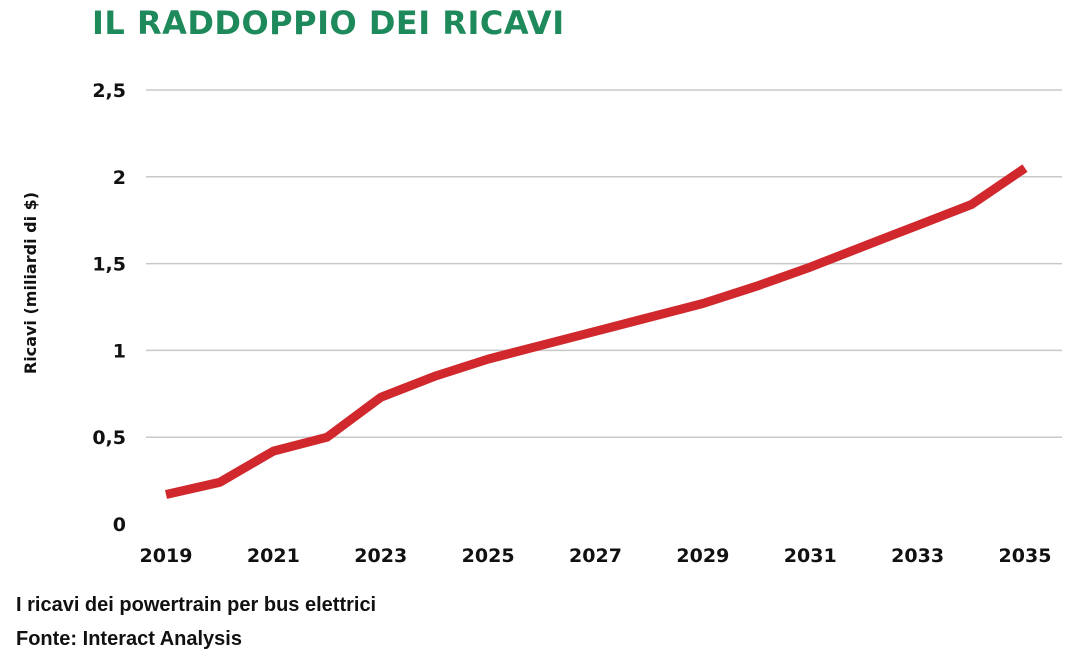 The image size is (1080, 665). I want to click on x-tick-label: 2035, so click(1025, 556).